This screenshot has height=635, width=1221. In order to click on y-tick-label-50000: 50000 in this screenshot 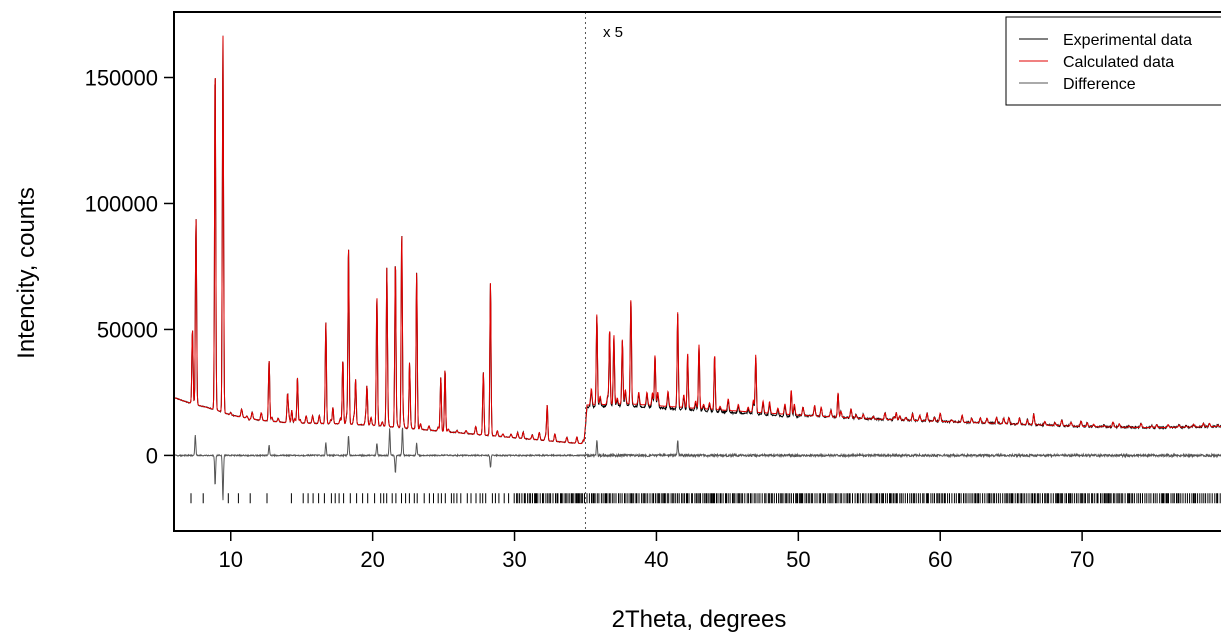, I will do `click(127, 329)`.